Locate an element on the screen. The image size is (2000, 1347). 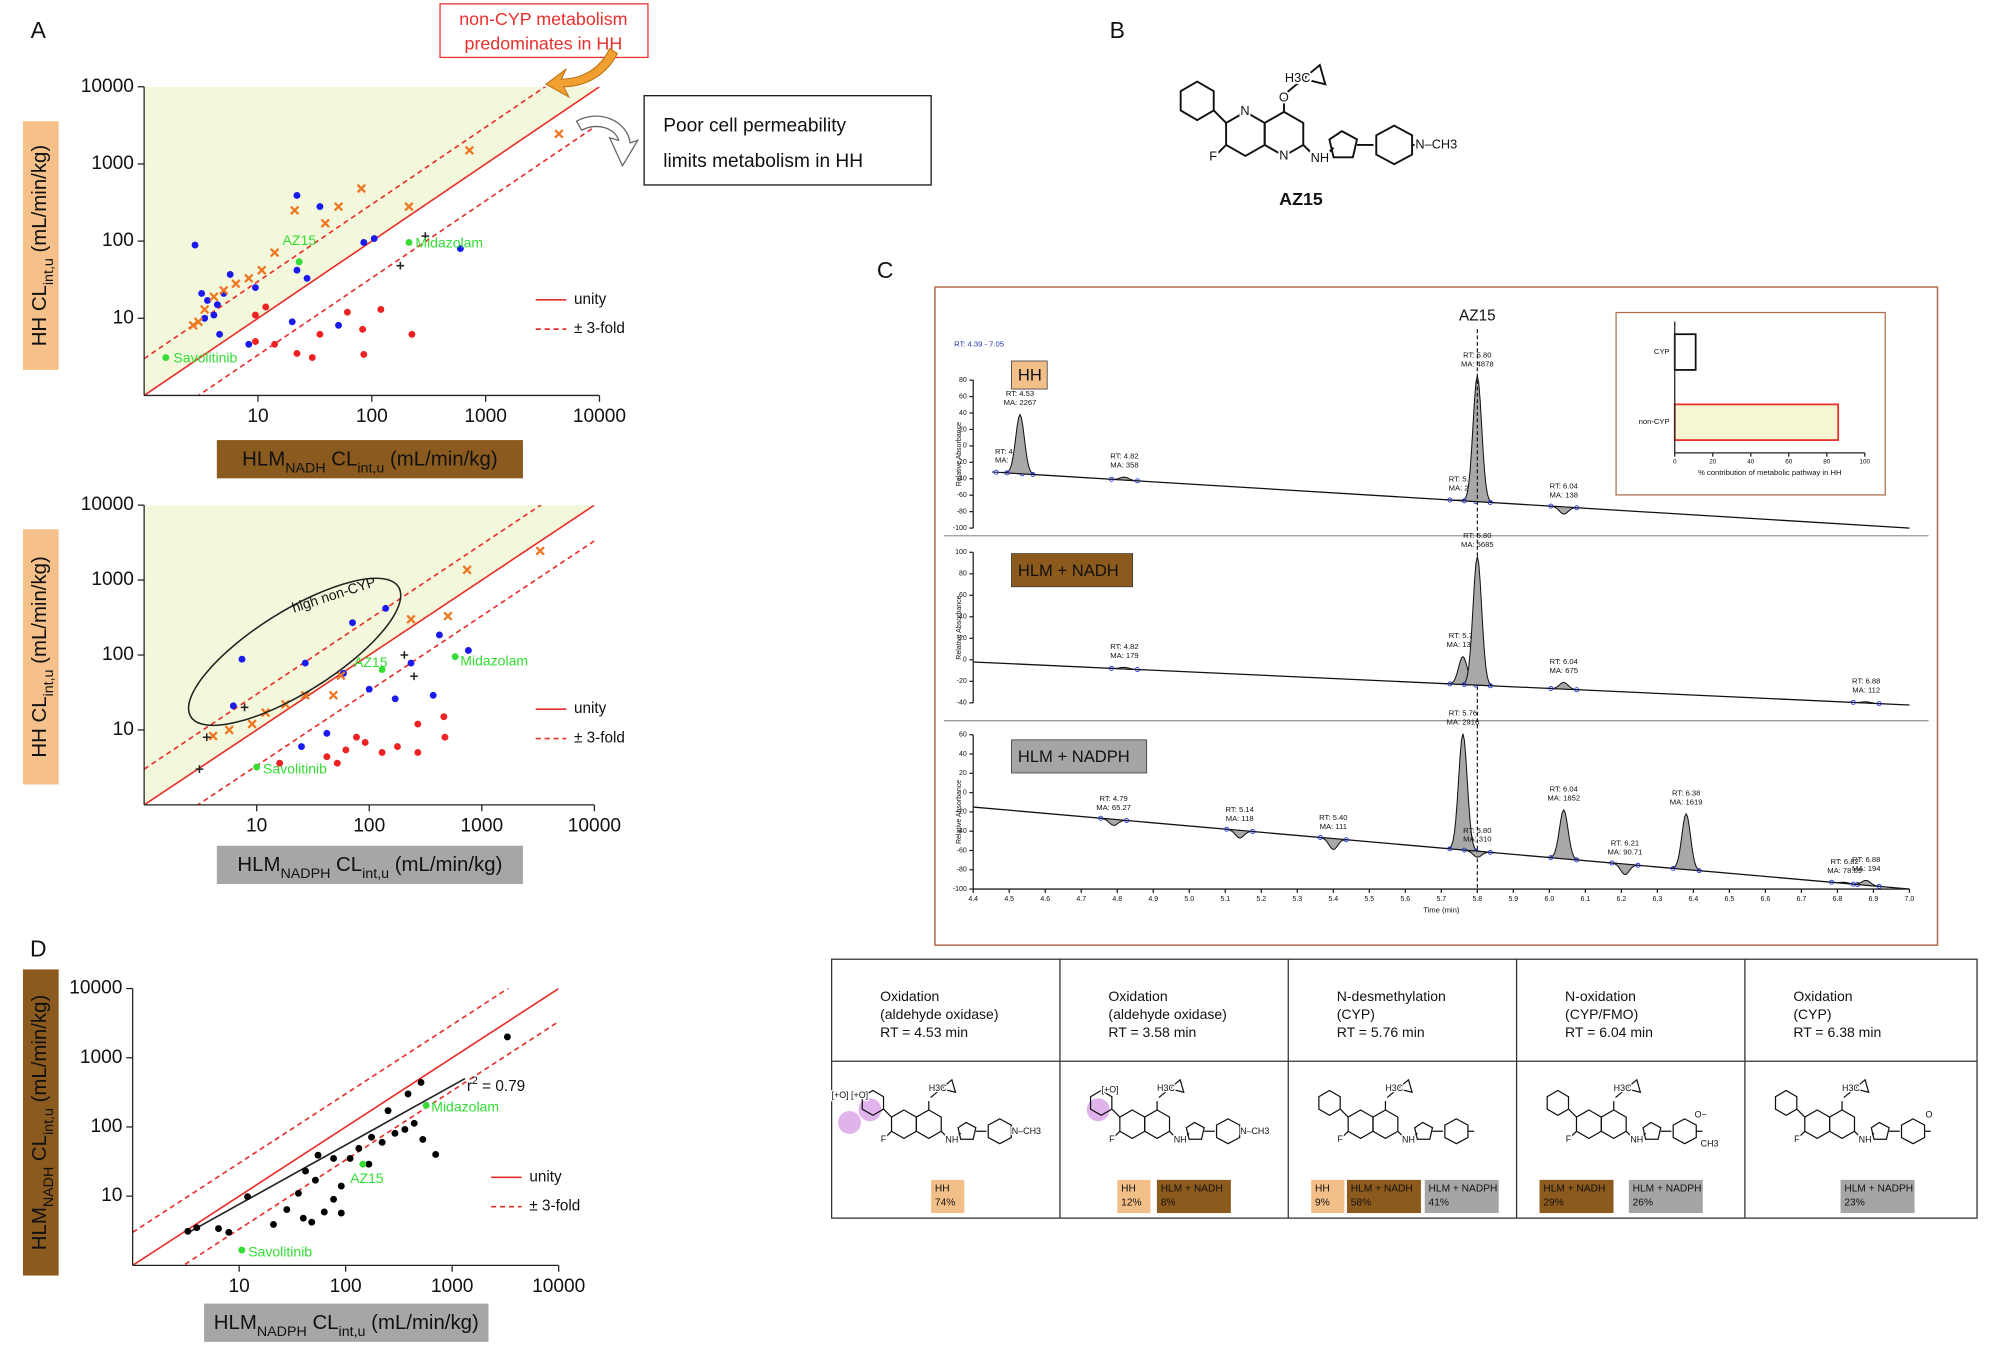
atom-label: H3C is located at coordinates (938, 1088).